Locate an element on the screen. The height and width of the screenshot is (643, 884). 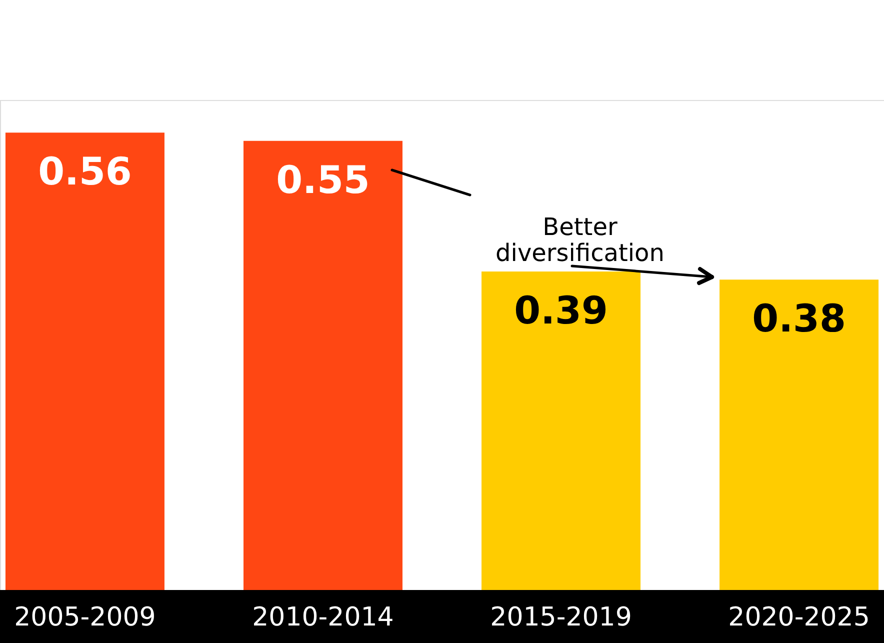
data-label: 0.56 is located at coordinates (85, 172).